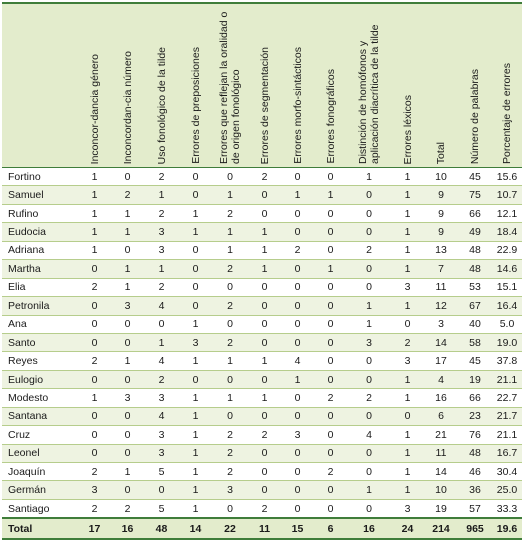 The image size is (524, 540). Describe the element at coordinates (475, 528) in the screenshot. I see `totals-cell: 965` at that location.